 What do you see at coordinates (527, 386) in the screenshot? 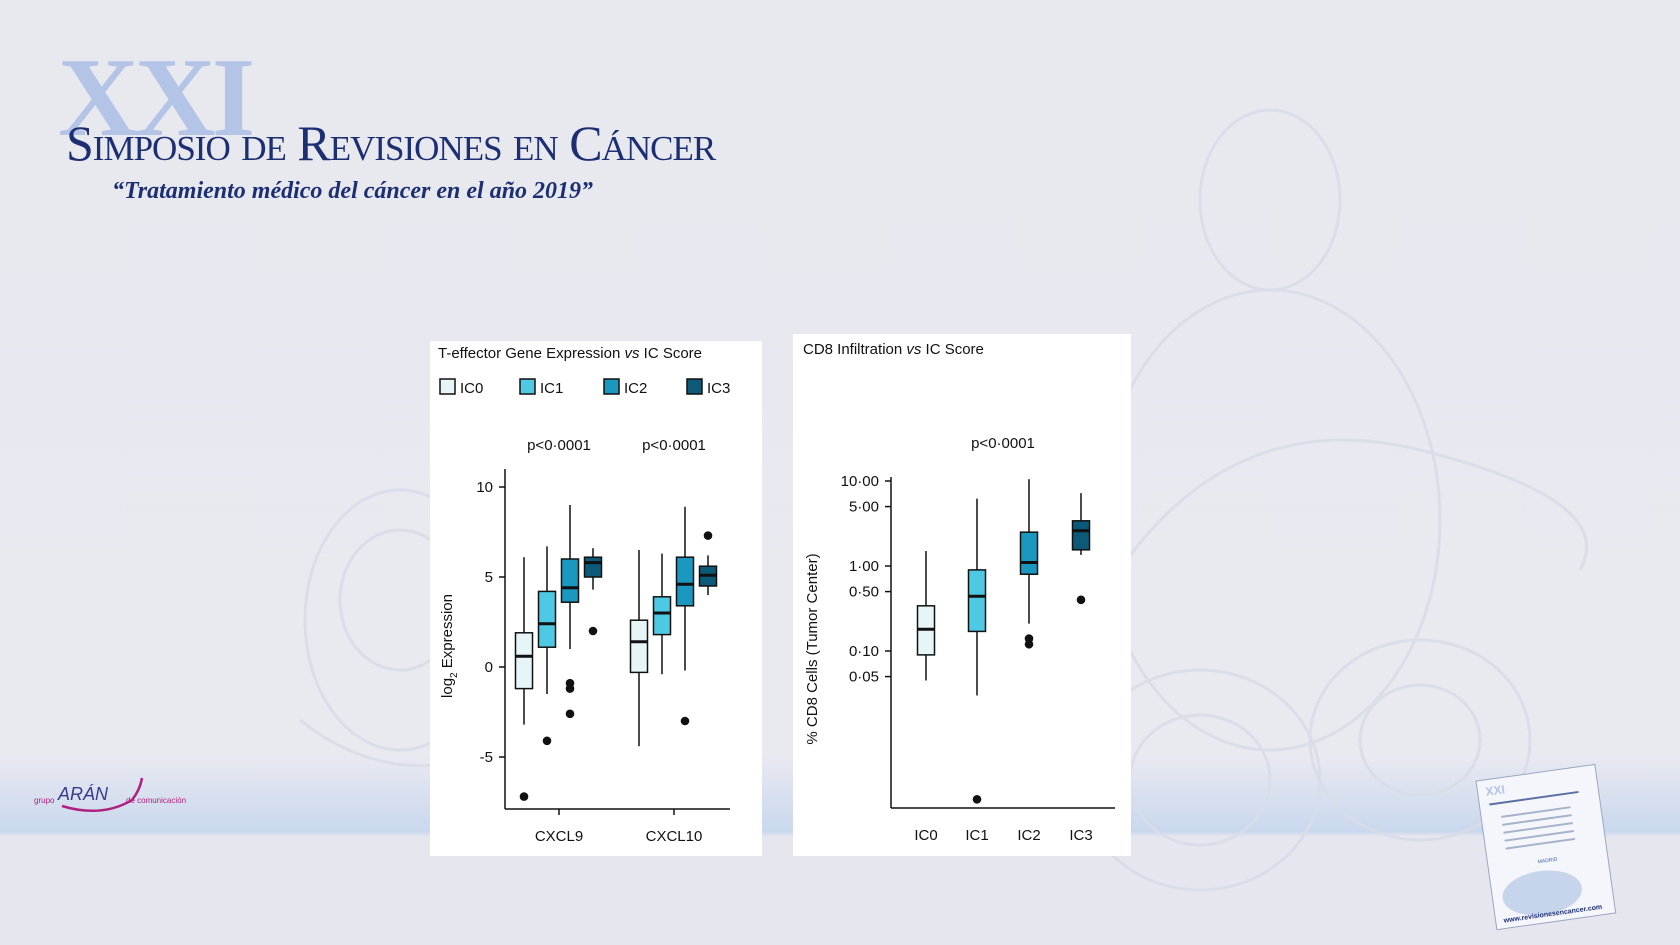
I see `legend-swatch-ic1` at bounding box center [527, 386].